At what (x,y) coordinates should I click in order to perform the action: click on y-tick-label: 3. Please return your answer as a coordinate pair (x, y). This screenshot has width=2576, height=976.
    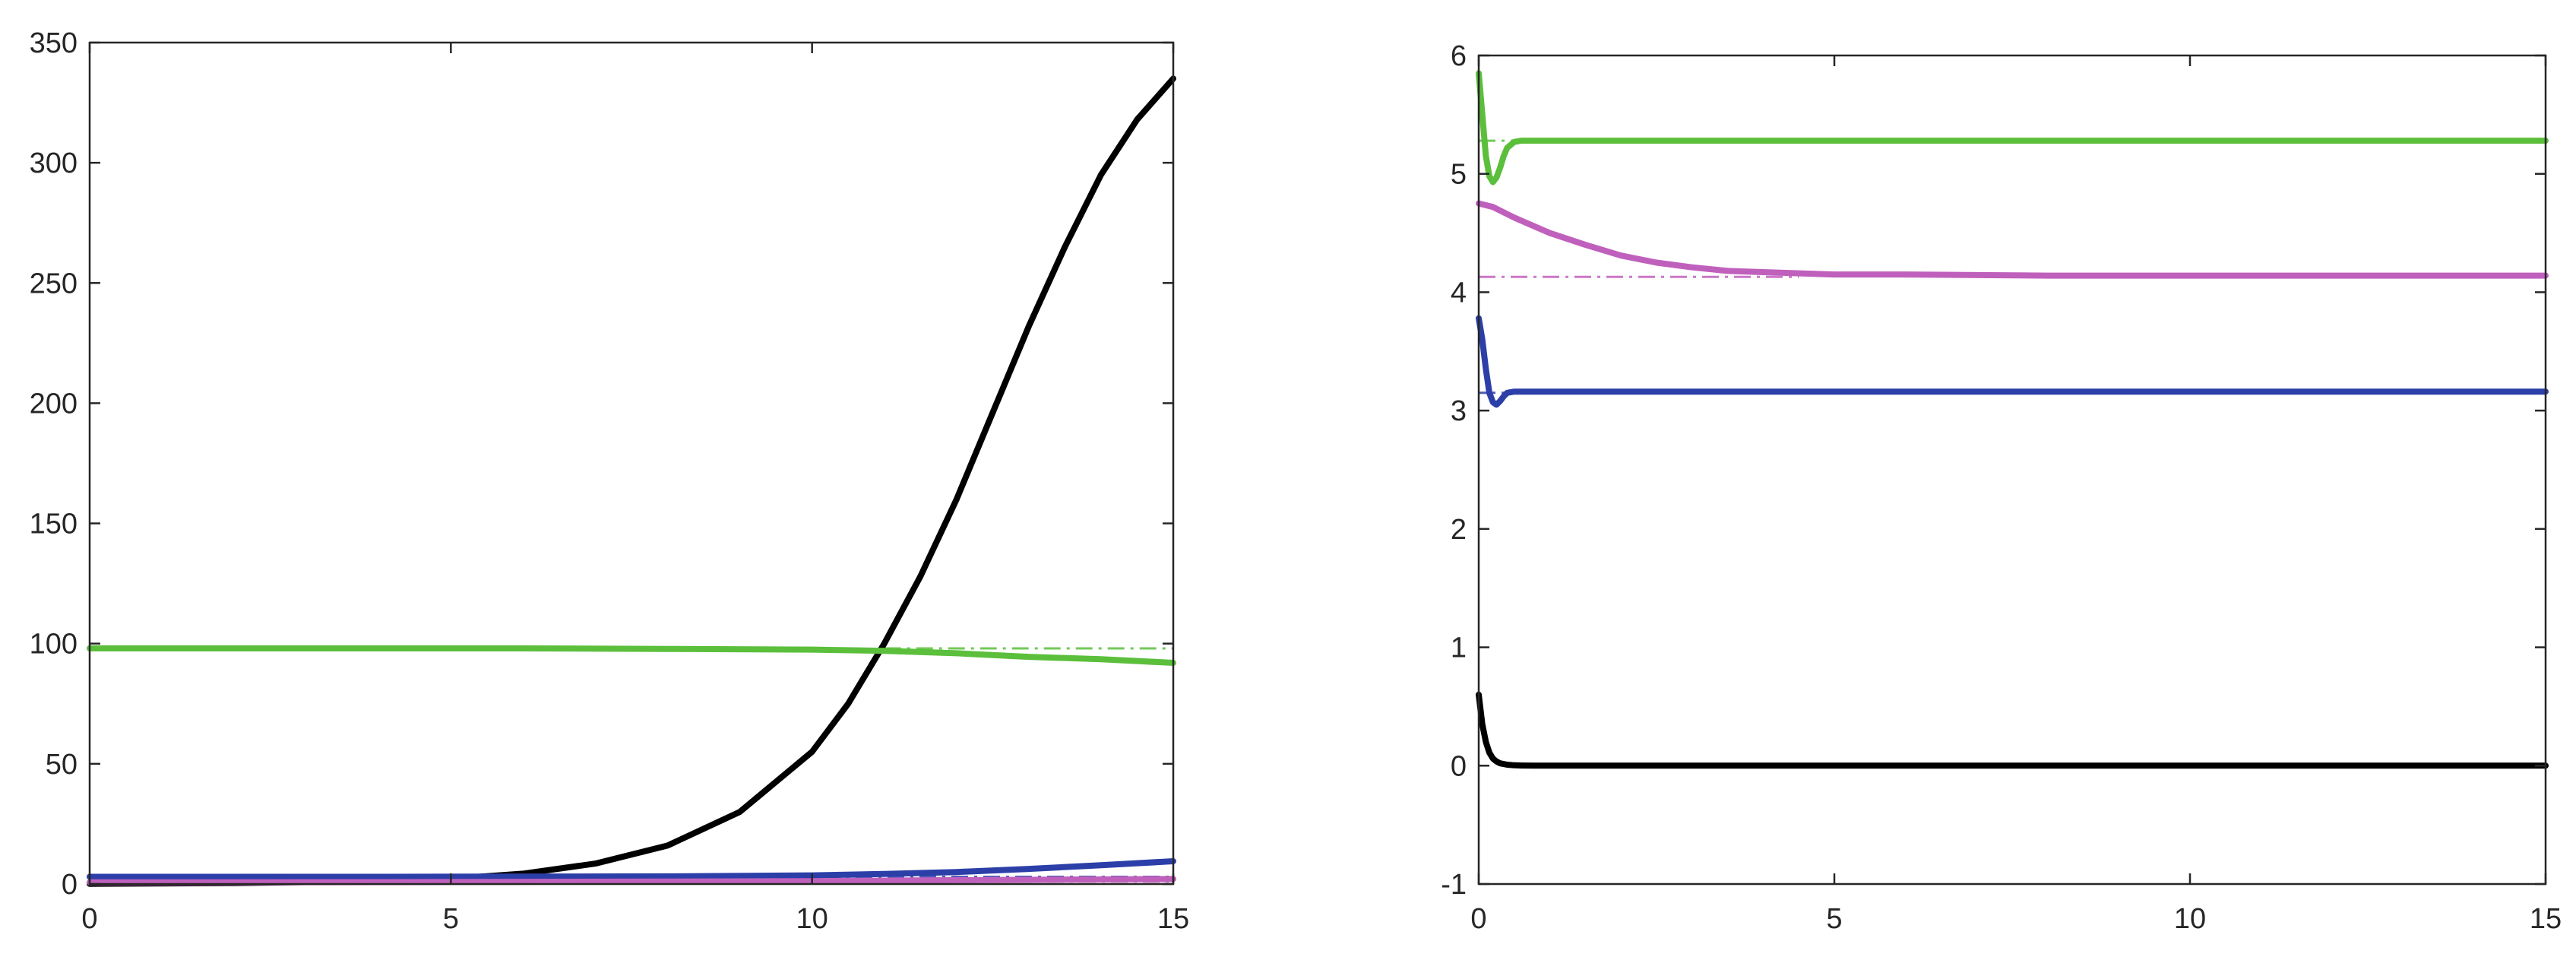
    Looking at the image, I should click on (1459, 411).